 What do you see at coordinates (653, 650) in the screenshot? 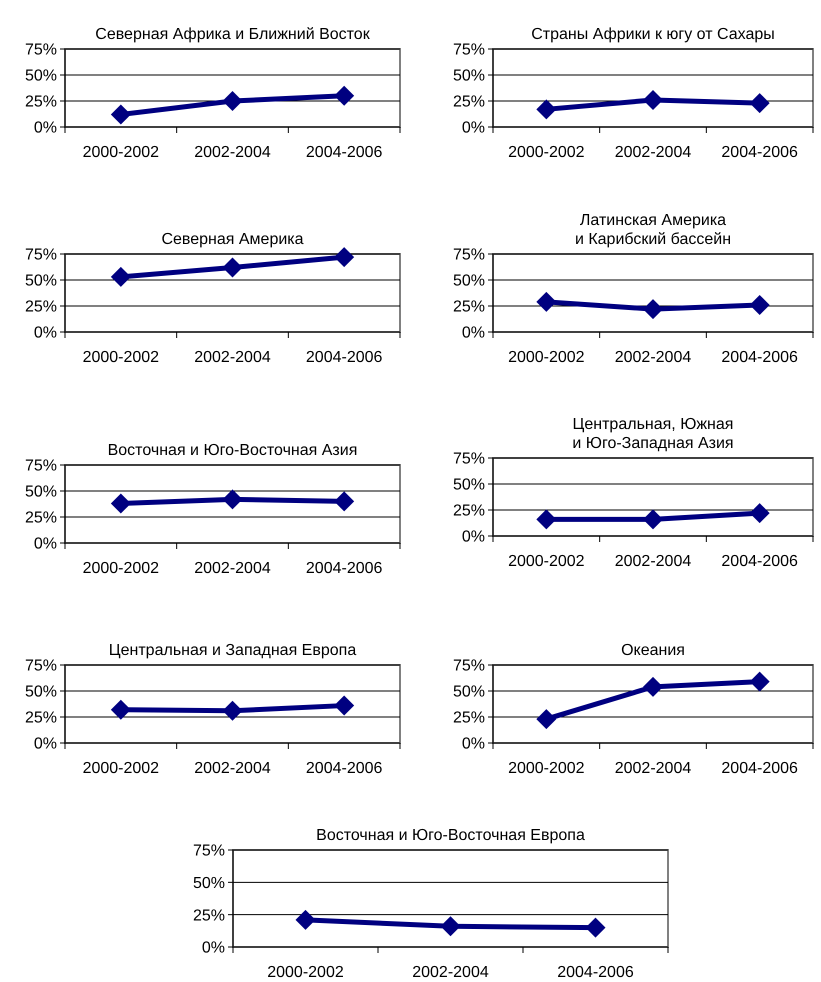
I see `chart-title: Океания` at bounding box center [653, 650].